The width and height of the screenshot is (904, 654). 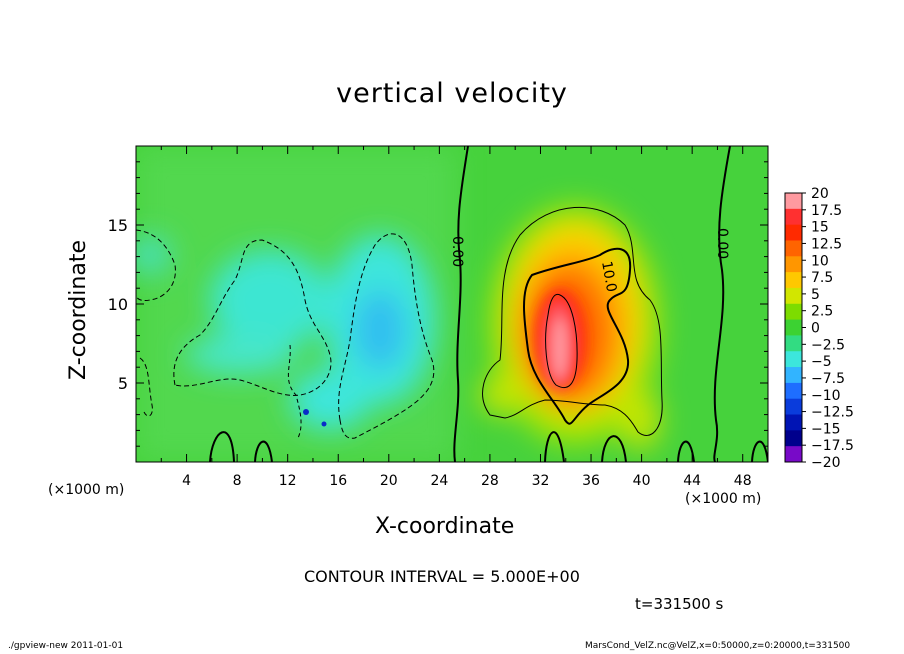 I want to click on x-tick-label: 44, so click(x=692, y=481).